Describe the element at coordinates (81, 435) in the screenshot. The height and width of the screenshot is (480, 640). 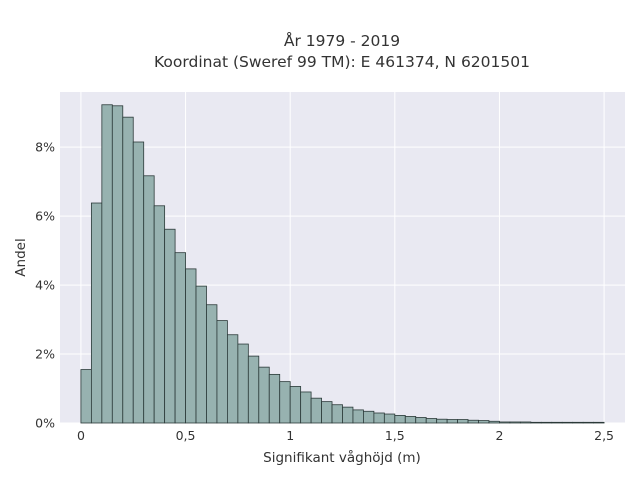
I see `x-tick-label: 0` at that location.